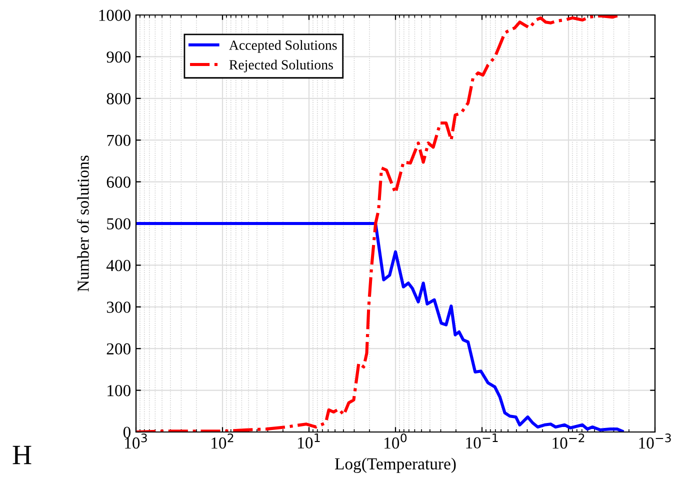 This screenshot has height=488, width=678. What do you see at coordinates (281, 66) in the screenshot?
I see `legend-label: Rejected Solutions` at bounding box center [281, 66].